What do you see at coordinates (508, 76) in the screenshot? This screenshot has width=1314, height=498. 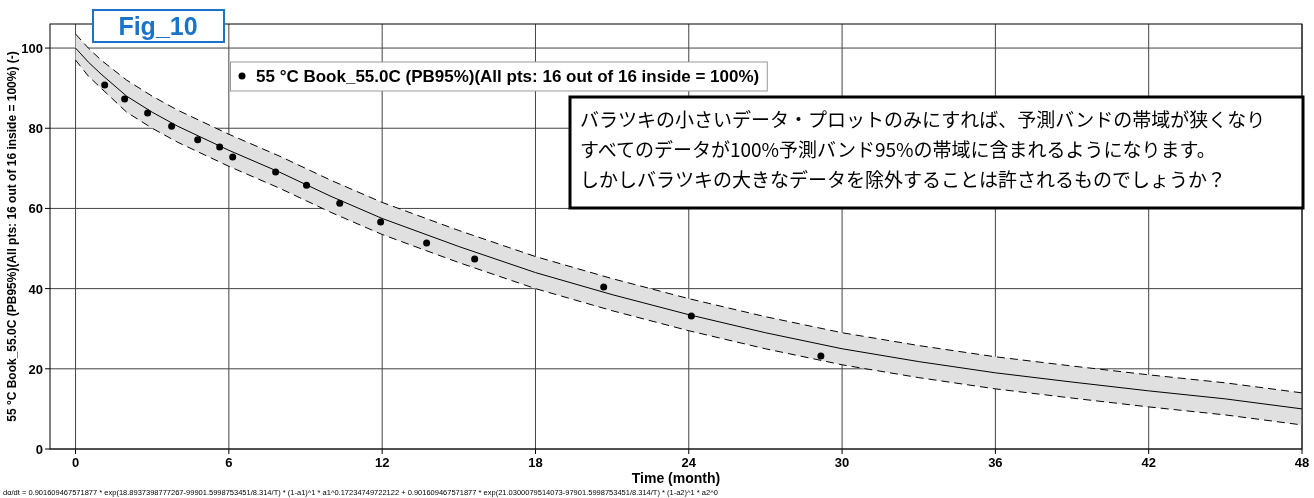 I see `legend-label: 55 °C Book_55.0C (PB95%)(All pts: 16 out of 16 inside = 100%)` at bounding box center [508, 76].